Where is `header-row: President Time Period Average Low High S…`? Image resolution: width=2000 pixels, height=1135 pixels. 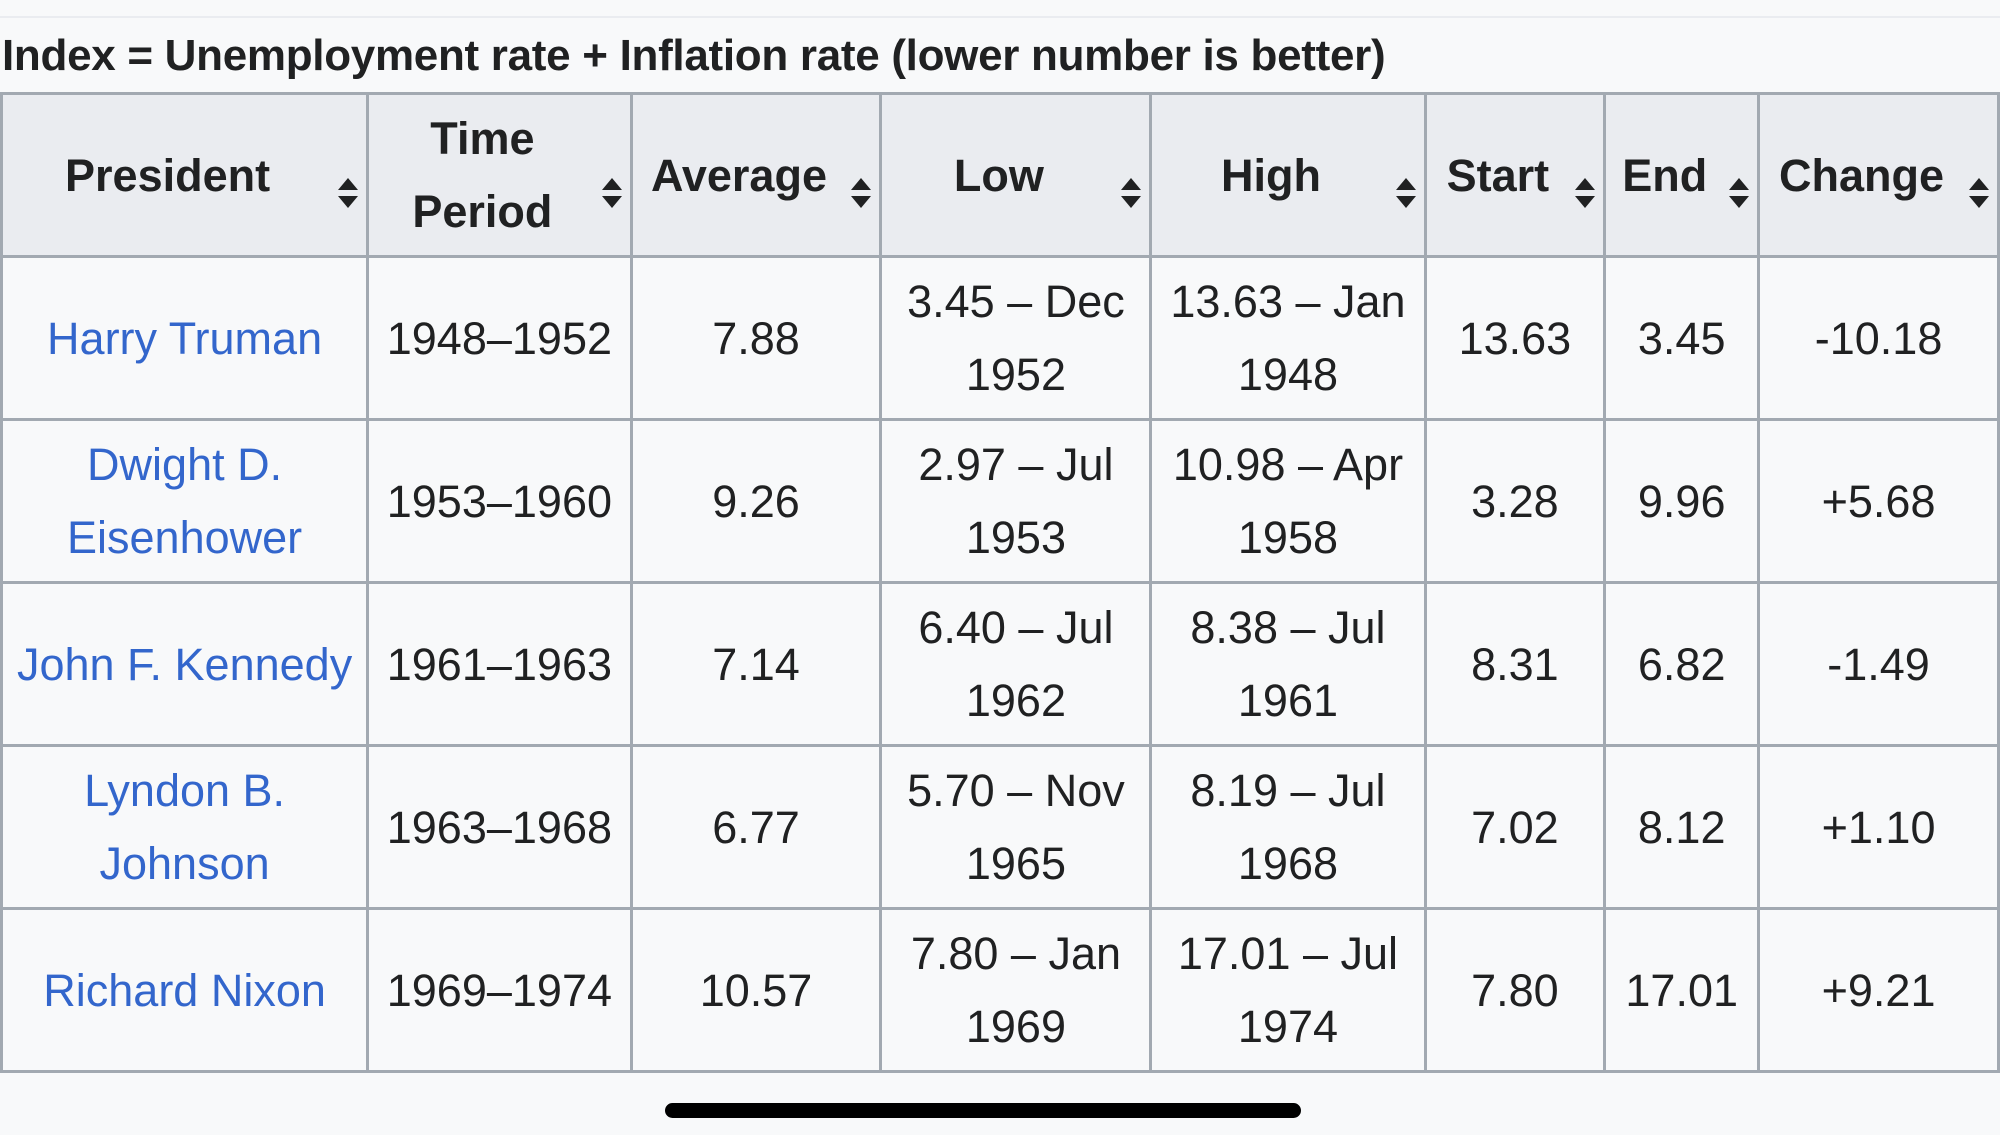 header-row: President Time Period Average Low High S… is located at coordinates (1000, 175).